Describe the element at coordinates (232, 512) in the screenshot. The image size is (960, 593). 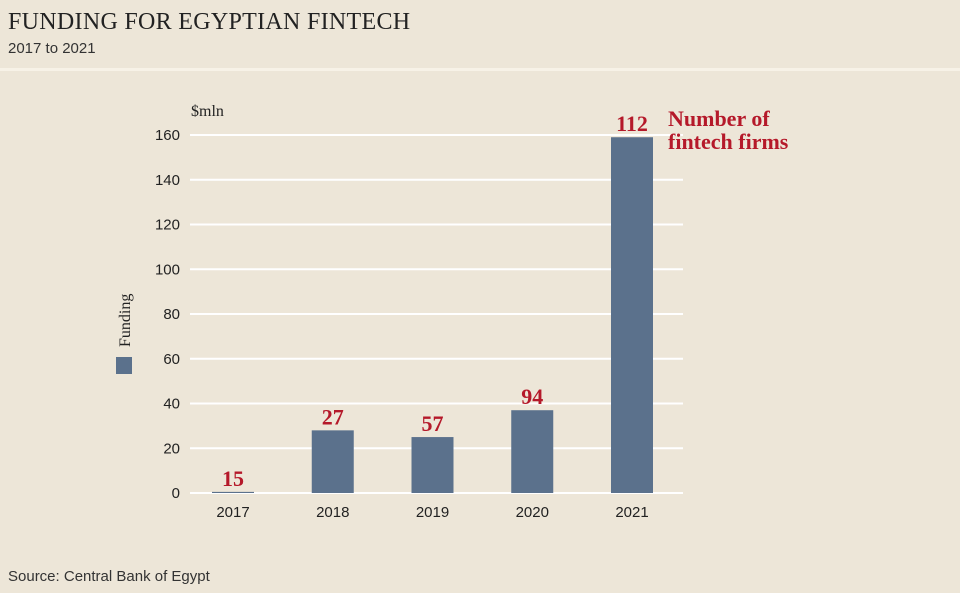
I see `x-tick-label: 2017` at that location.